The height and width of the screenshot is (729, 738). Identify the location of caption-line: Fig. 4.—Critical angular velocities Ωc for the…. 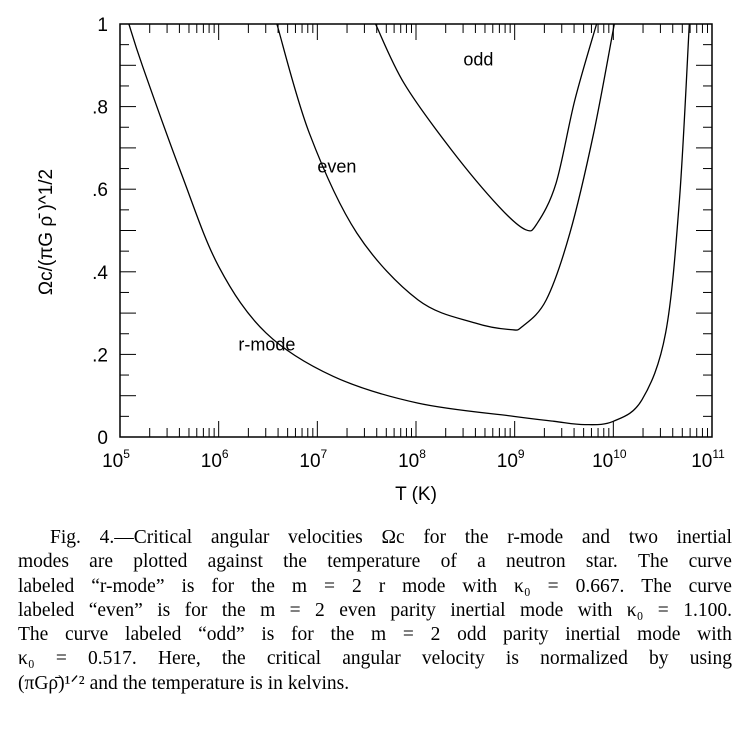
(391, 537).